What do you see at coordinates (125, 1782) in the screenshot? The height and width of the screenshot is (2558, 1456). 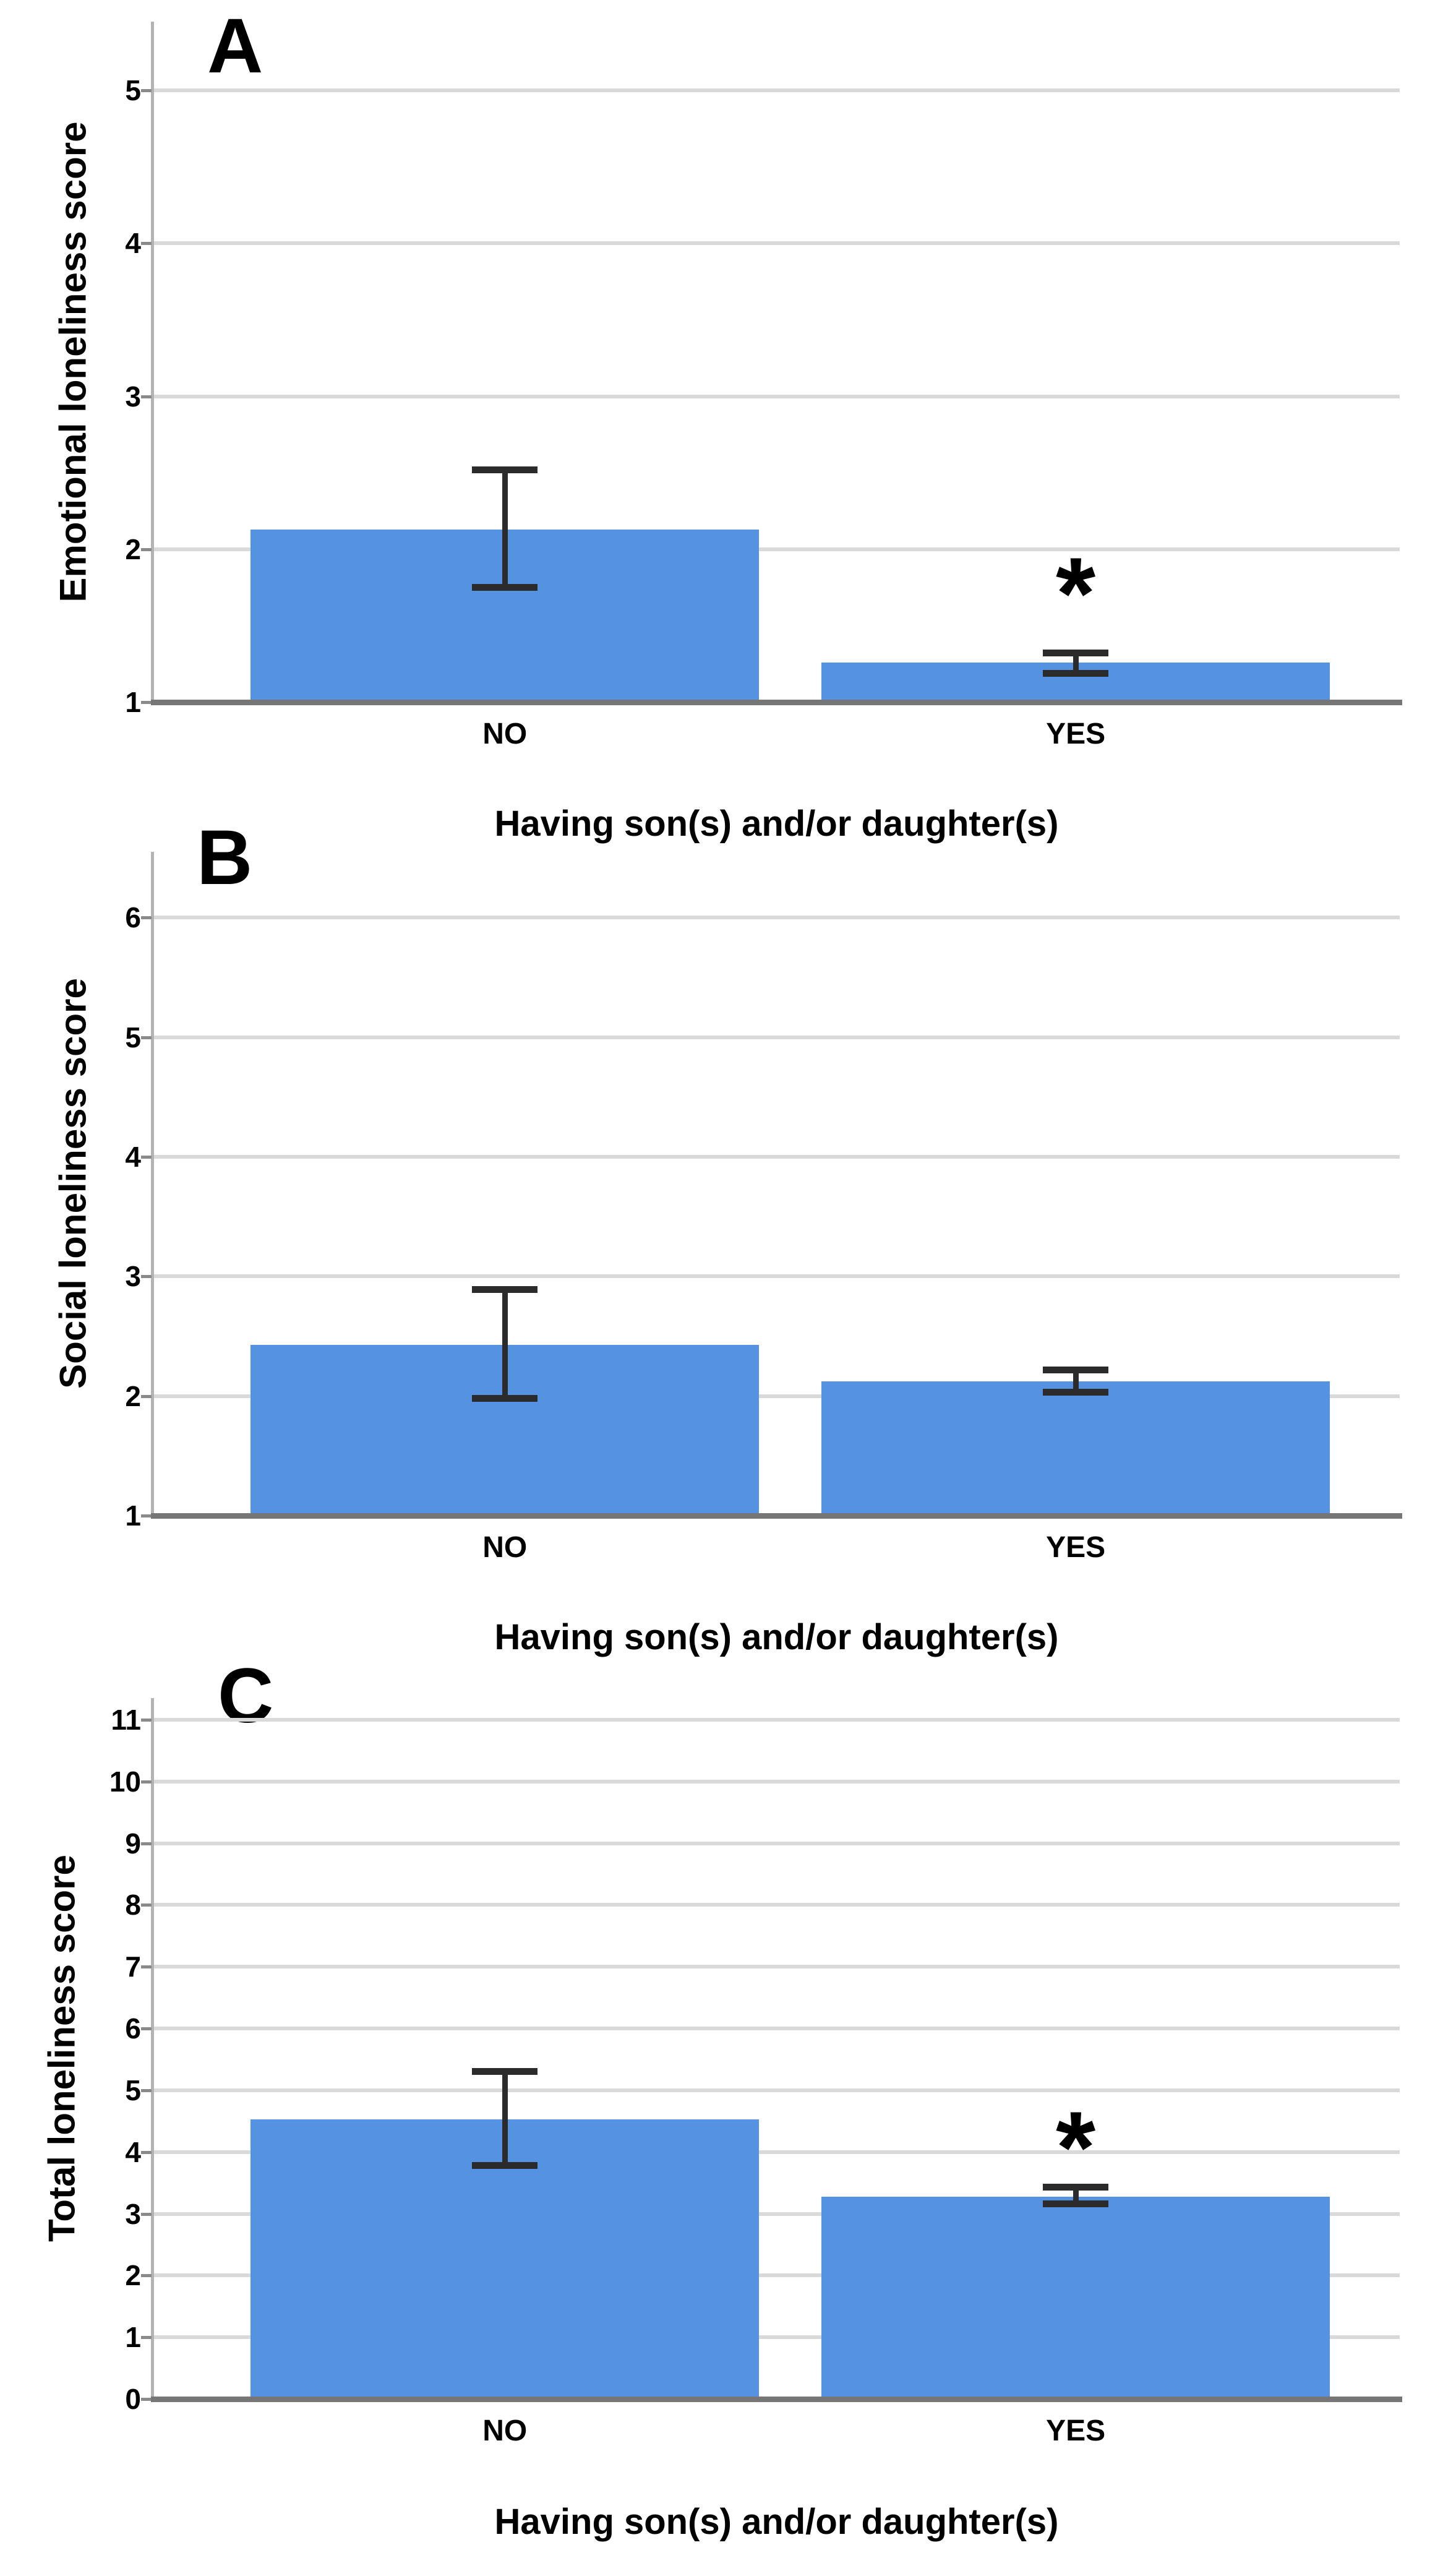 I see `y-tick-label: 10` at bounding box center [125, 1782].